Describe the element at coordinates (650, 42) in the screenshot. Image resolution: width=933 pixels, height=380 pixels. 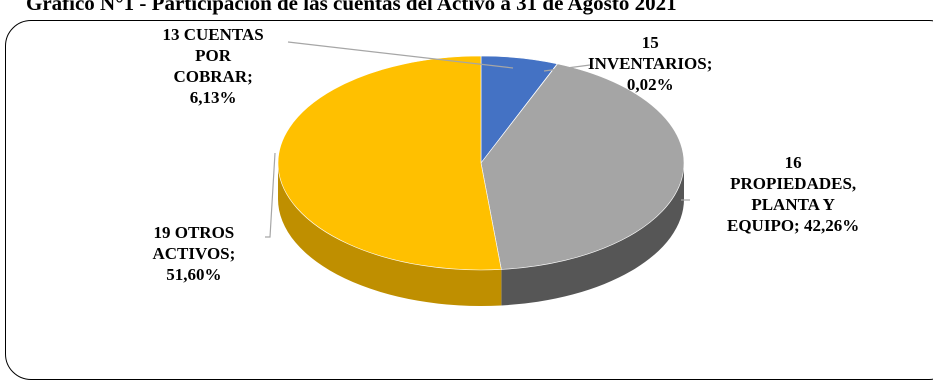
I see `label-inventarios-line: 15` at that location.